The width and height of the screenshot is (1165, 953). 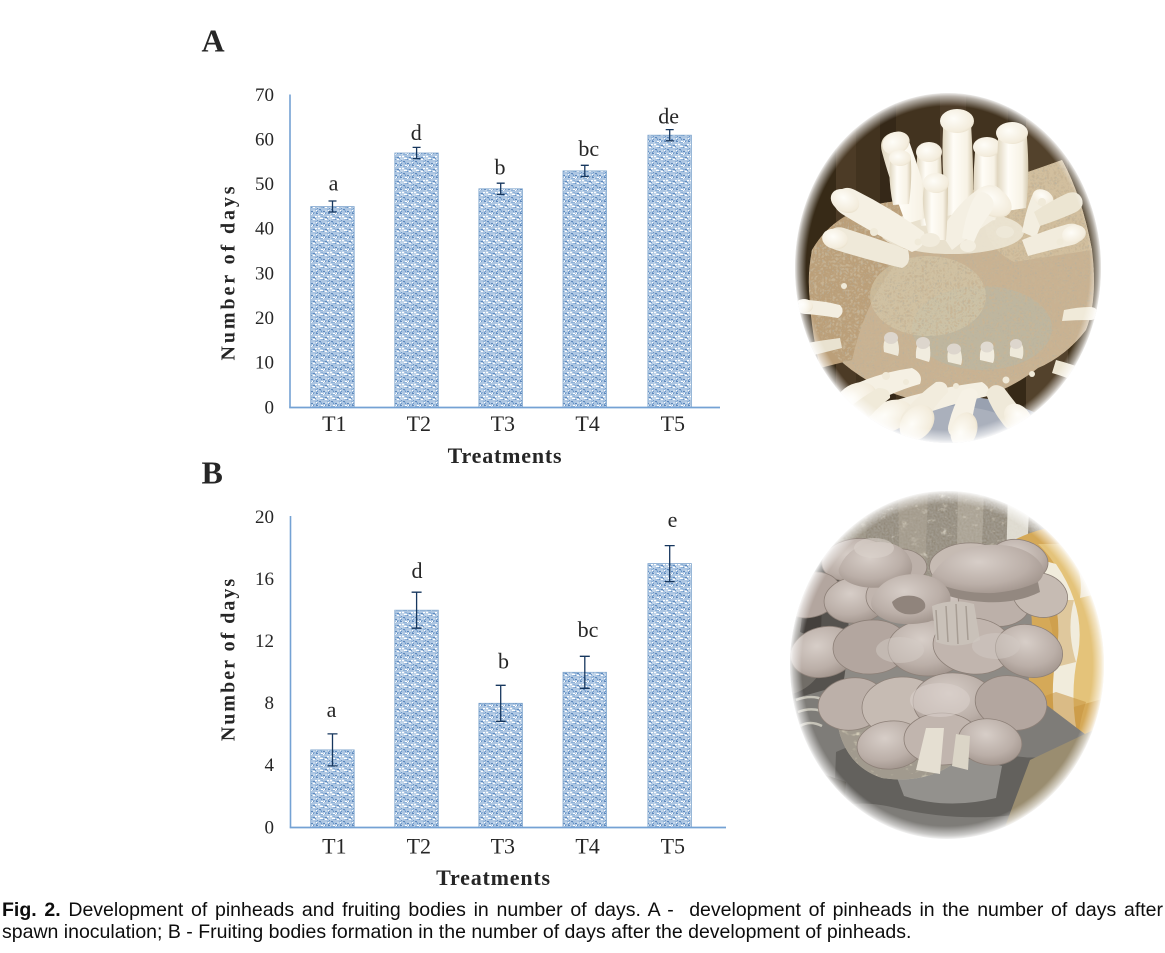 What do you see at coordinates (264, 139) in the screenshot?
I see `svg-text: 60` at bounding box center [264, 139].